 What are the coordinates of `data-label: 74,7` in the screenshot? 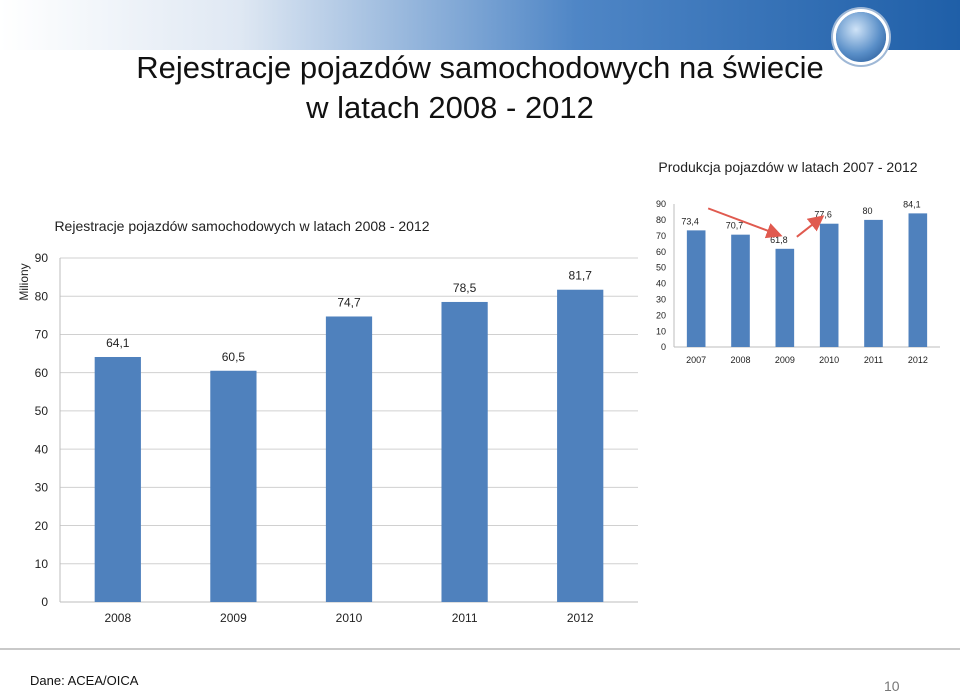 It's located at (349, 302).